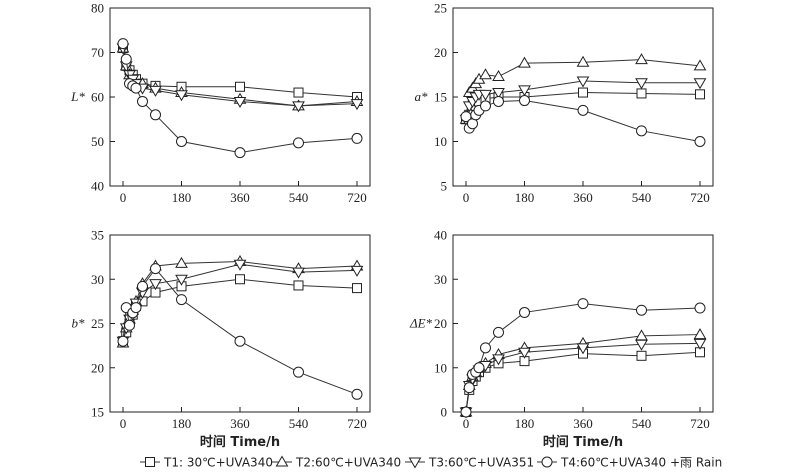 The width and height of the screenshot is (800, 472). What do you see at coordinates (525, 423) in the screenshot?
I see `x-tick-label: 180` at bounding box center [525, 423].